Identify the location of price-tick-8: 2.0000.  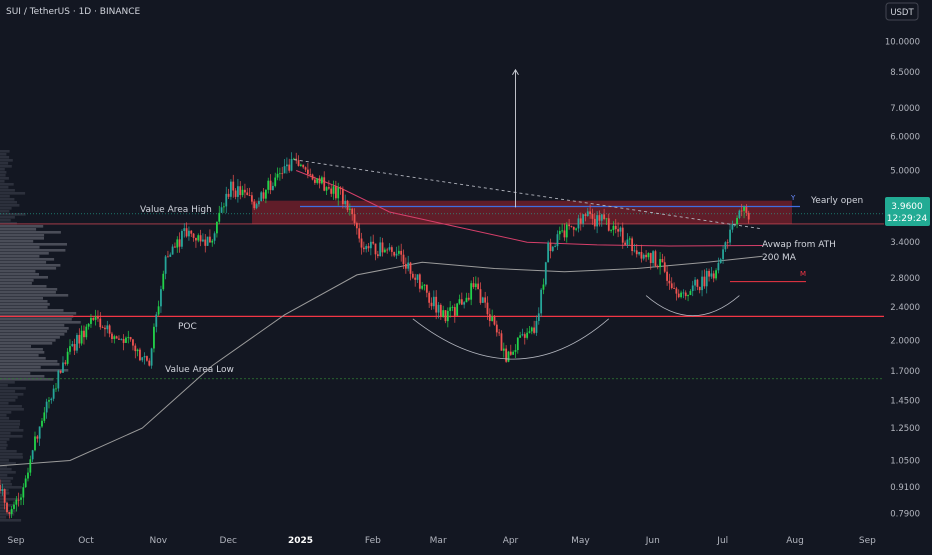
(905, 342).